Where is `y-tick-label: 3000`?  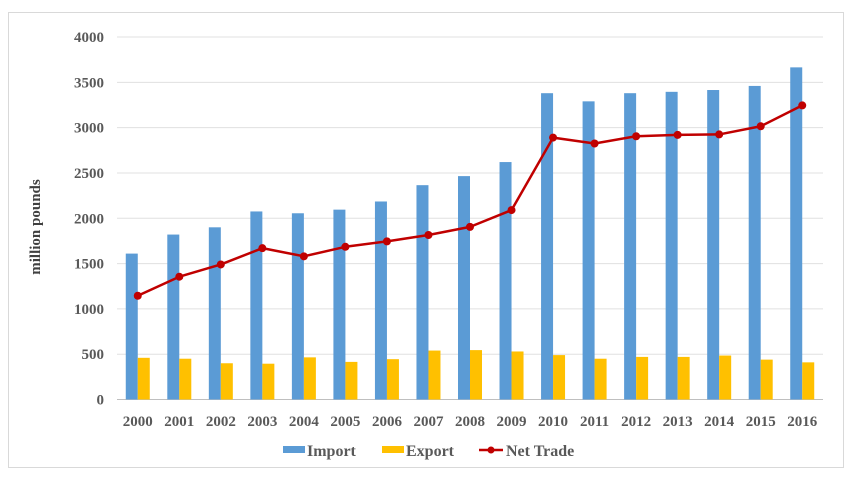
y-tick-label: 3000 is located at coordinates (89, 129).